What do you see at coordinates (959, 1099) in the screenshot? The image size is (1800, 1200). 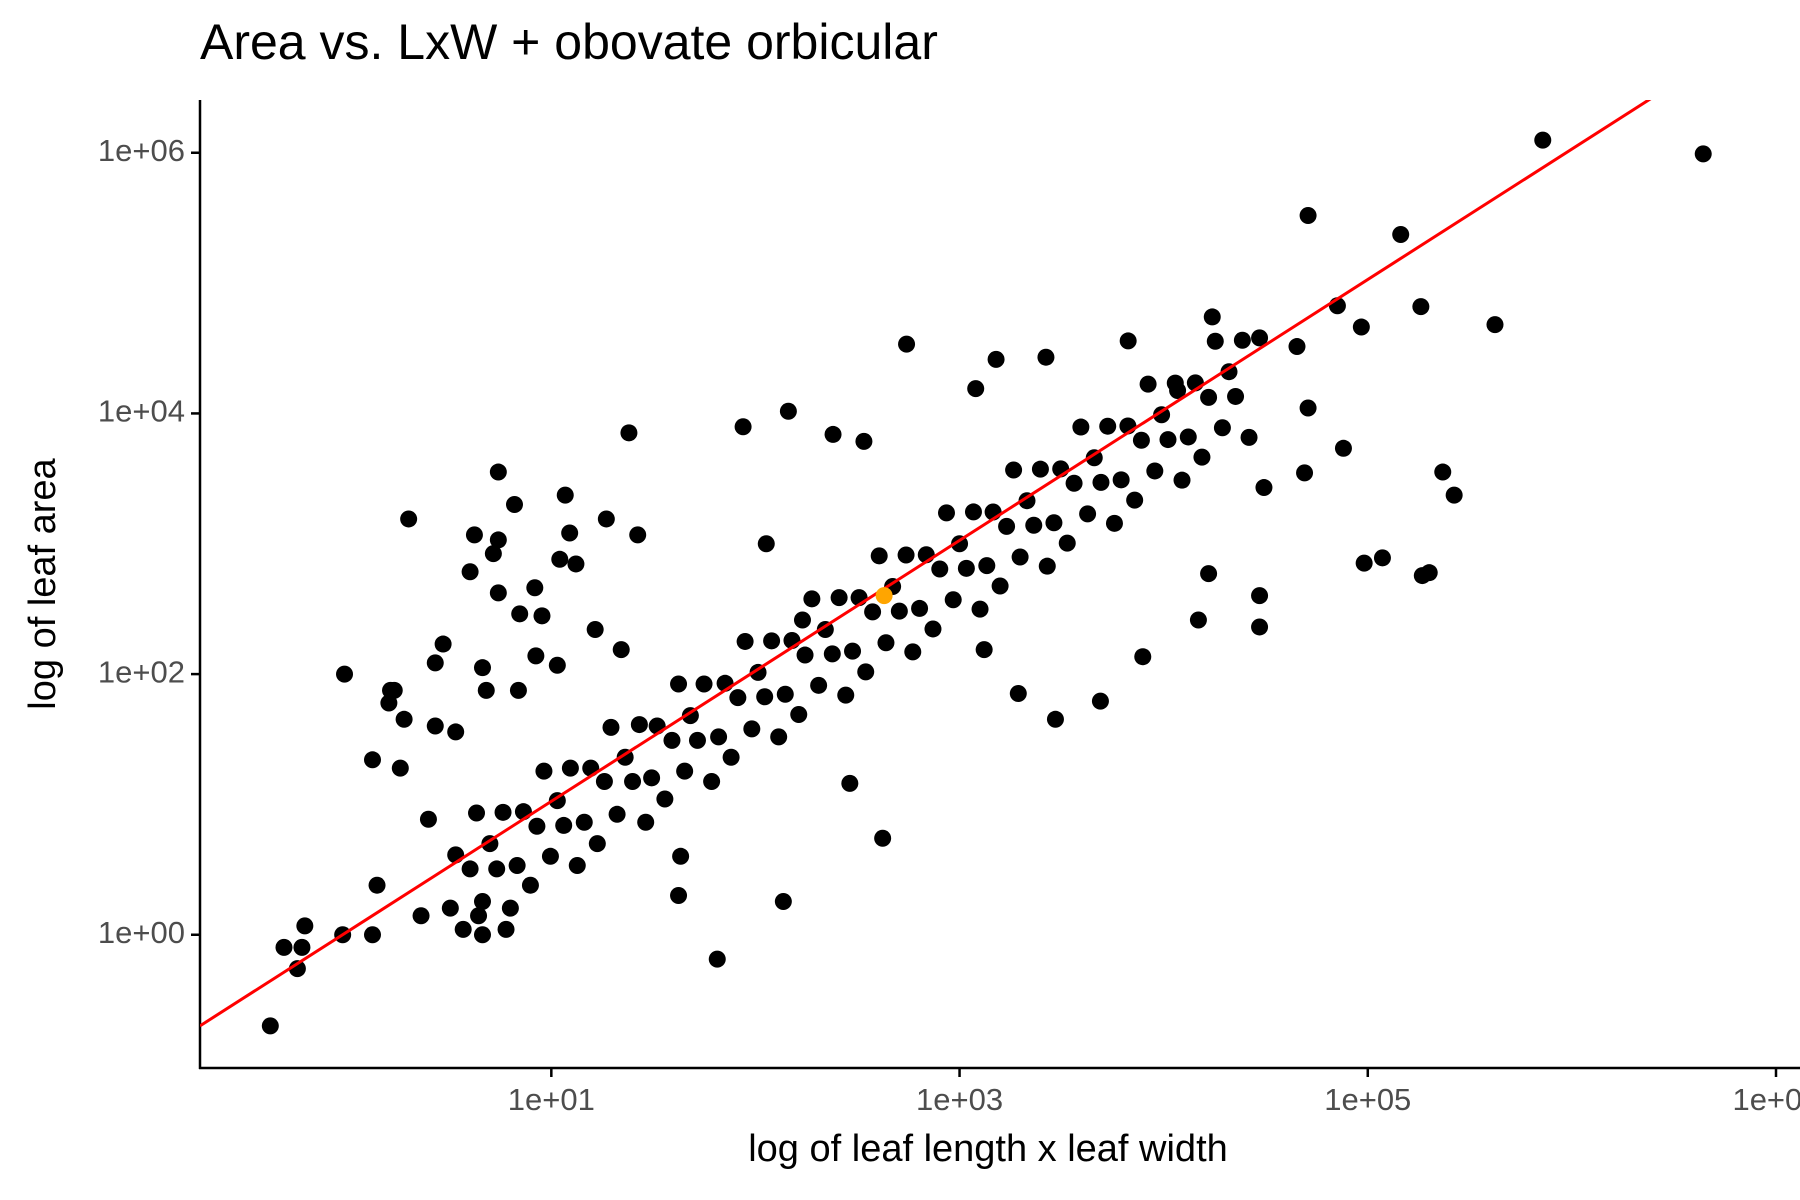 I see `x-tick-label: 1e+03` at bounding box center [959, 1099].